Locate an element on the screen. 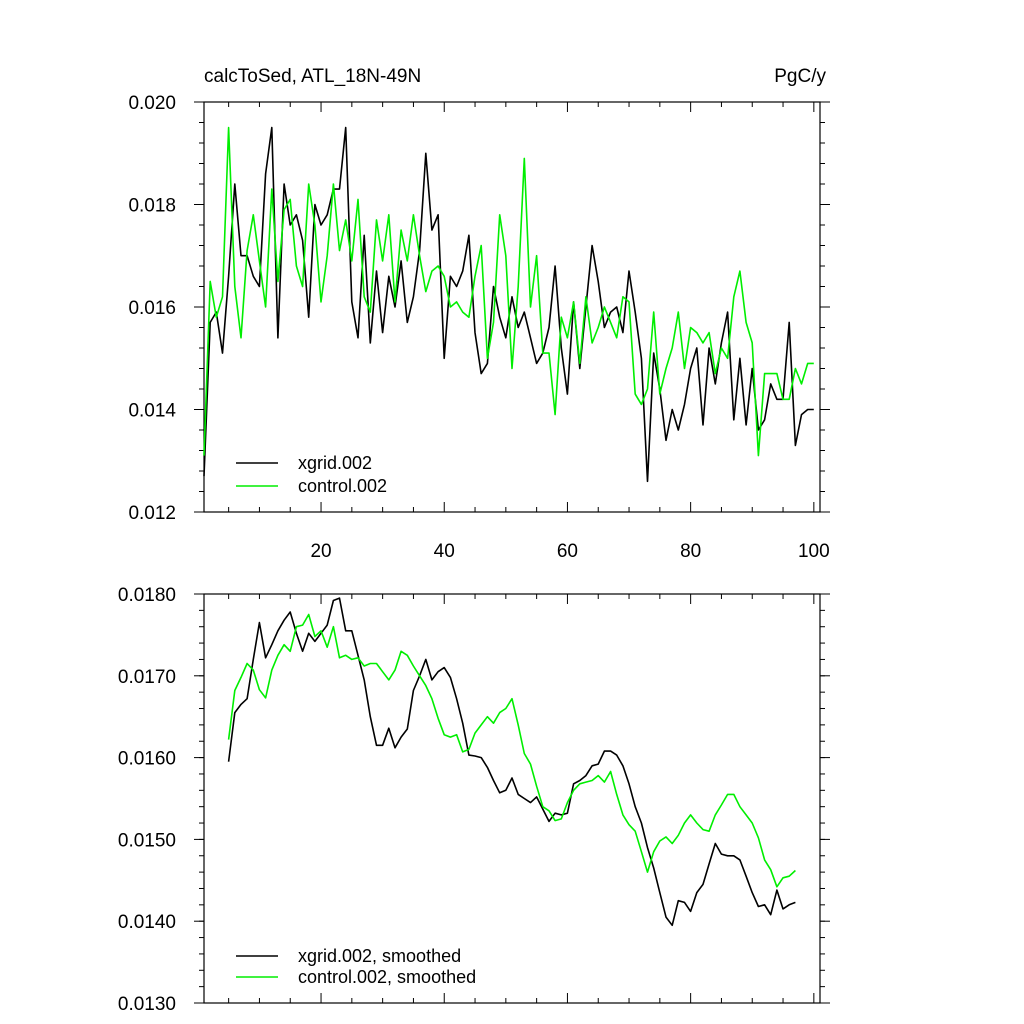  top-legend: xgrid.002 control.002 is located at coordinates (311, 474).